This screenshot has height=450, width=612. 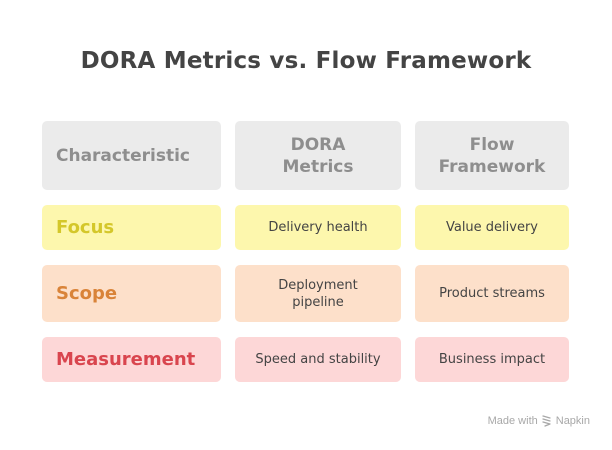 I want to click on header-characteristic: Characteristic, so click(x=131, y=155).